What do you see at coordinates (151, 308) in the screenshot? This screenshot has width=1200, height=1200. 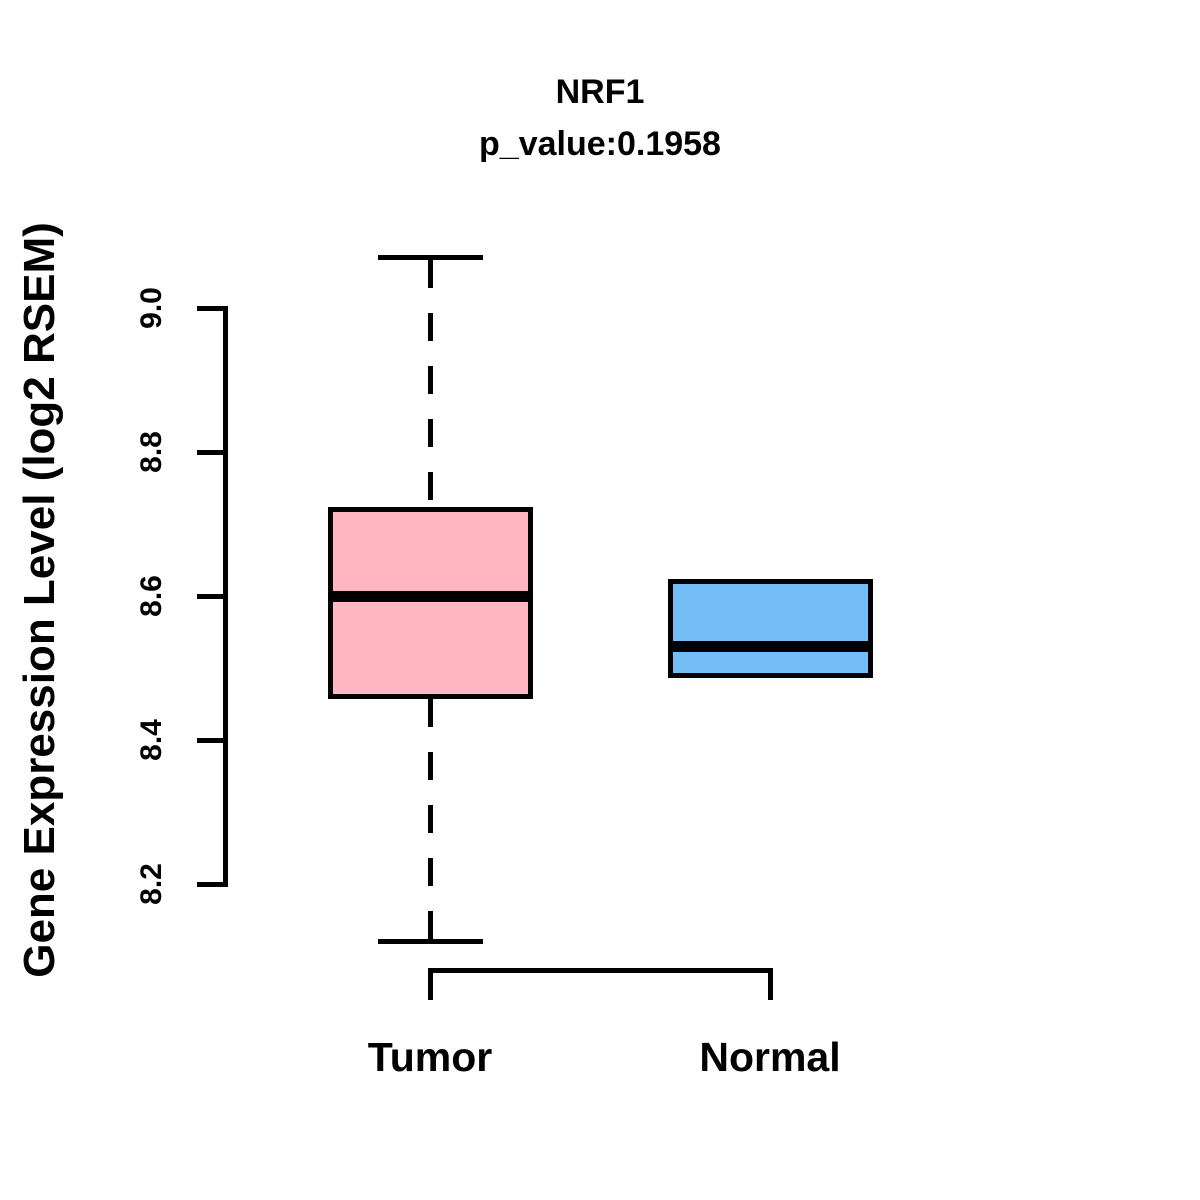 I see `y-axis-tick-label: 9.0` at bounding box center [151, 308].